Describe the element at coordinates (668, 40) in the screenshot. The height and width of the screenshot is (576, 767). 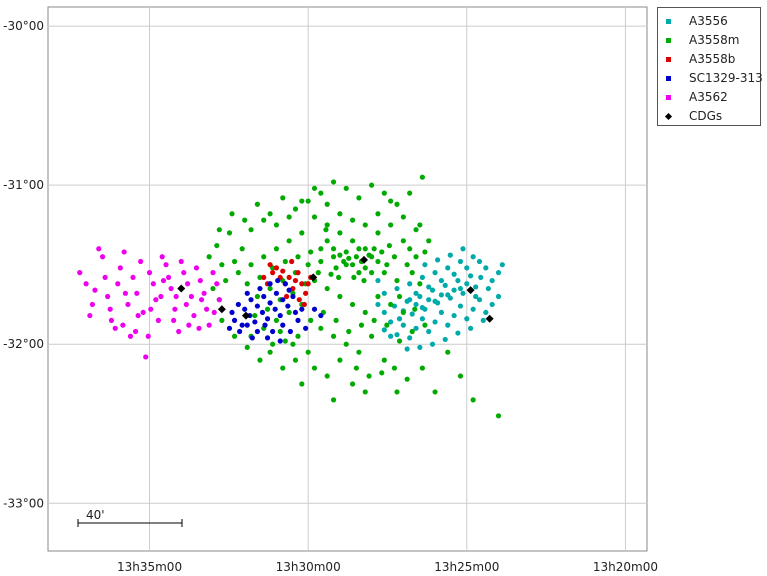
I see `square-marker-icon` at that location.